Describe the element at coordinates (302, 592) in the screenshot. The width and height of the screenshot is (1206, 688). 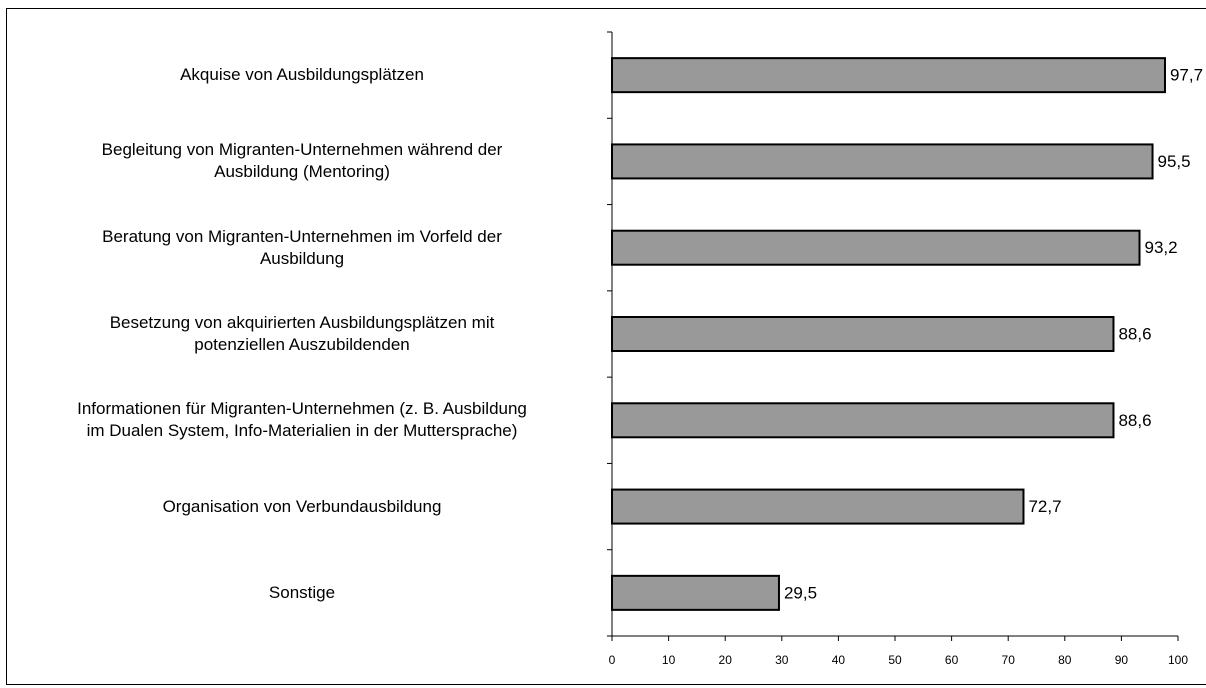
I see `category-label: Sonstige` at that location.